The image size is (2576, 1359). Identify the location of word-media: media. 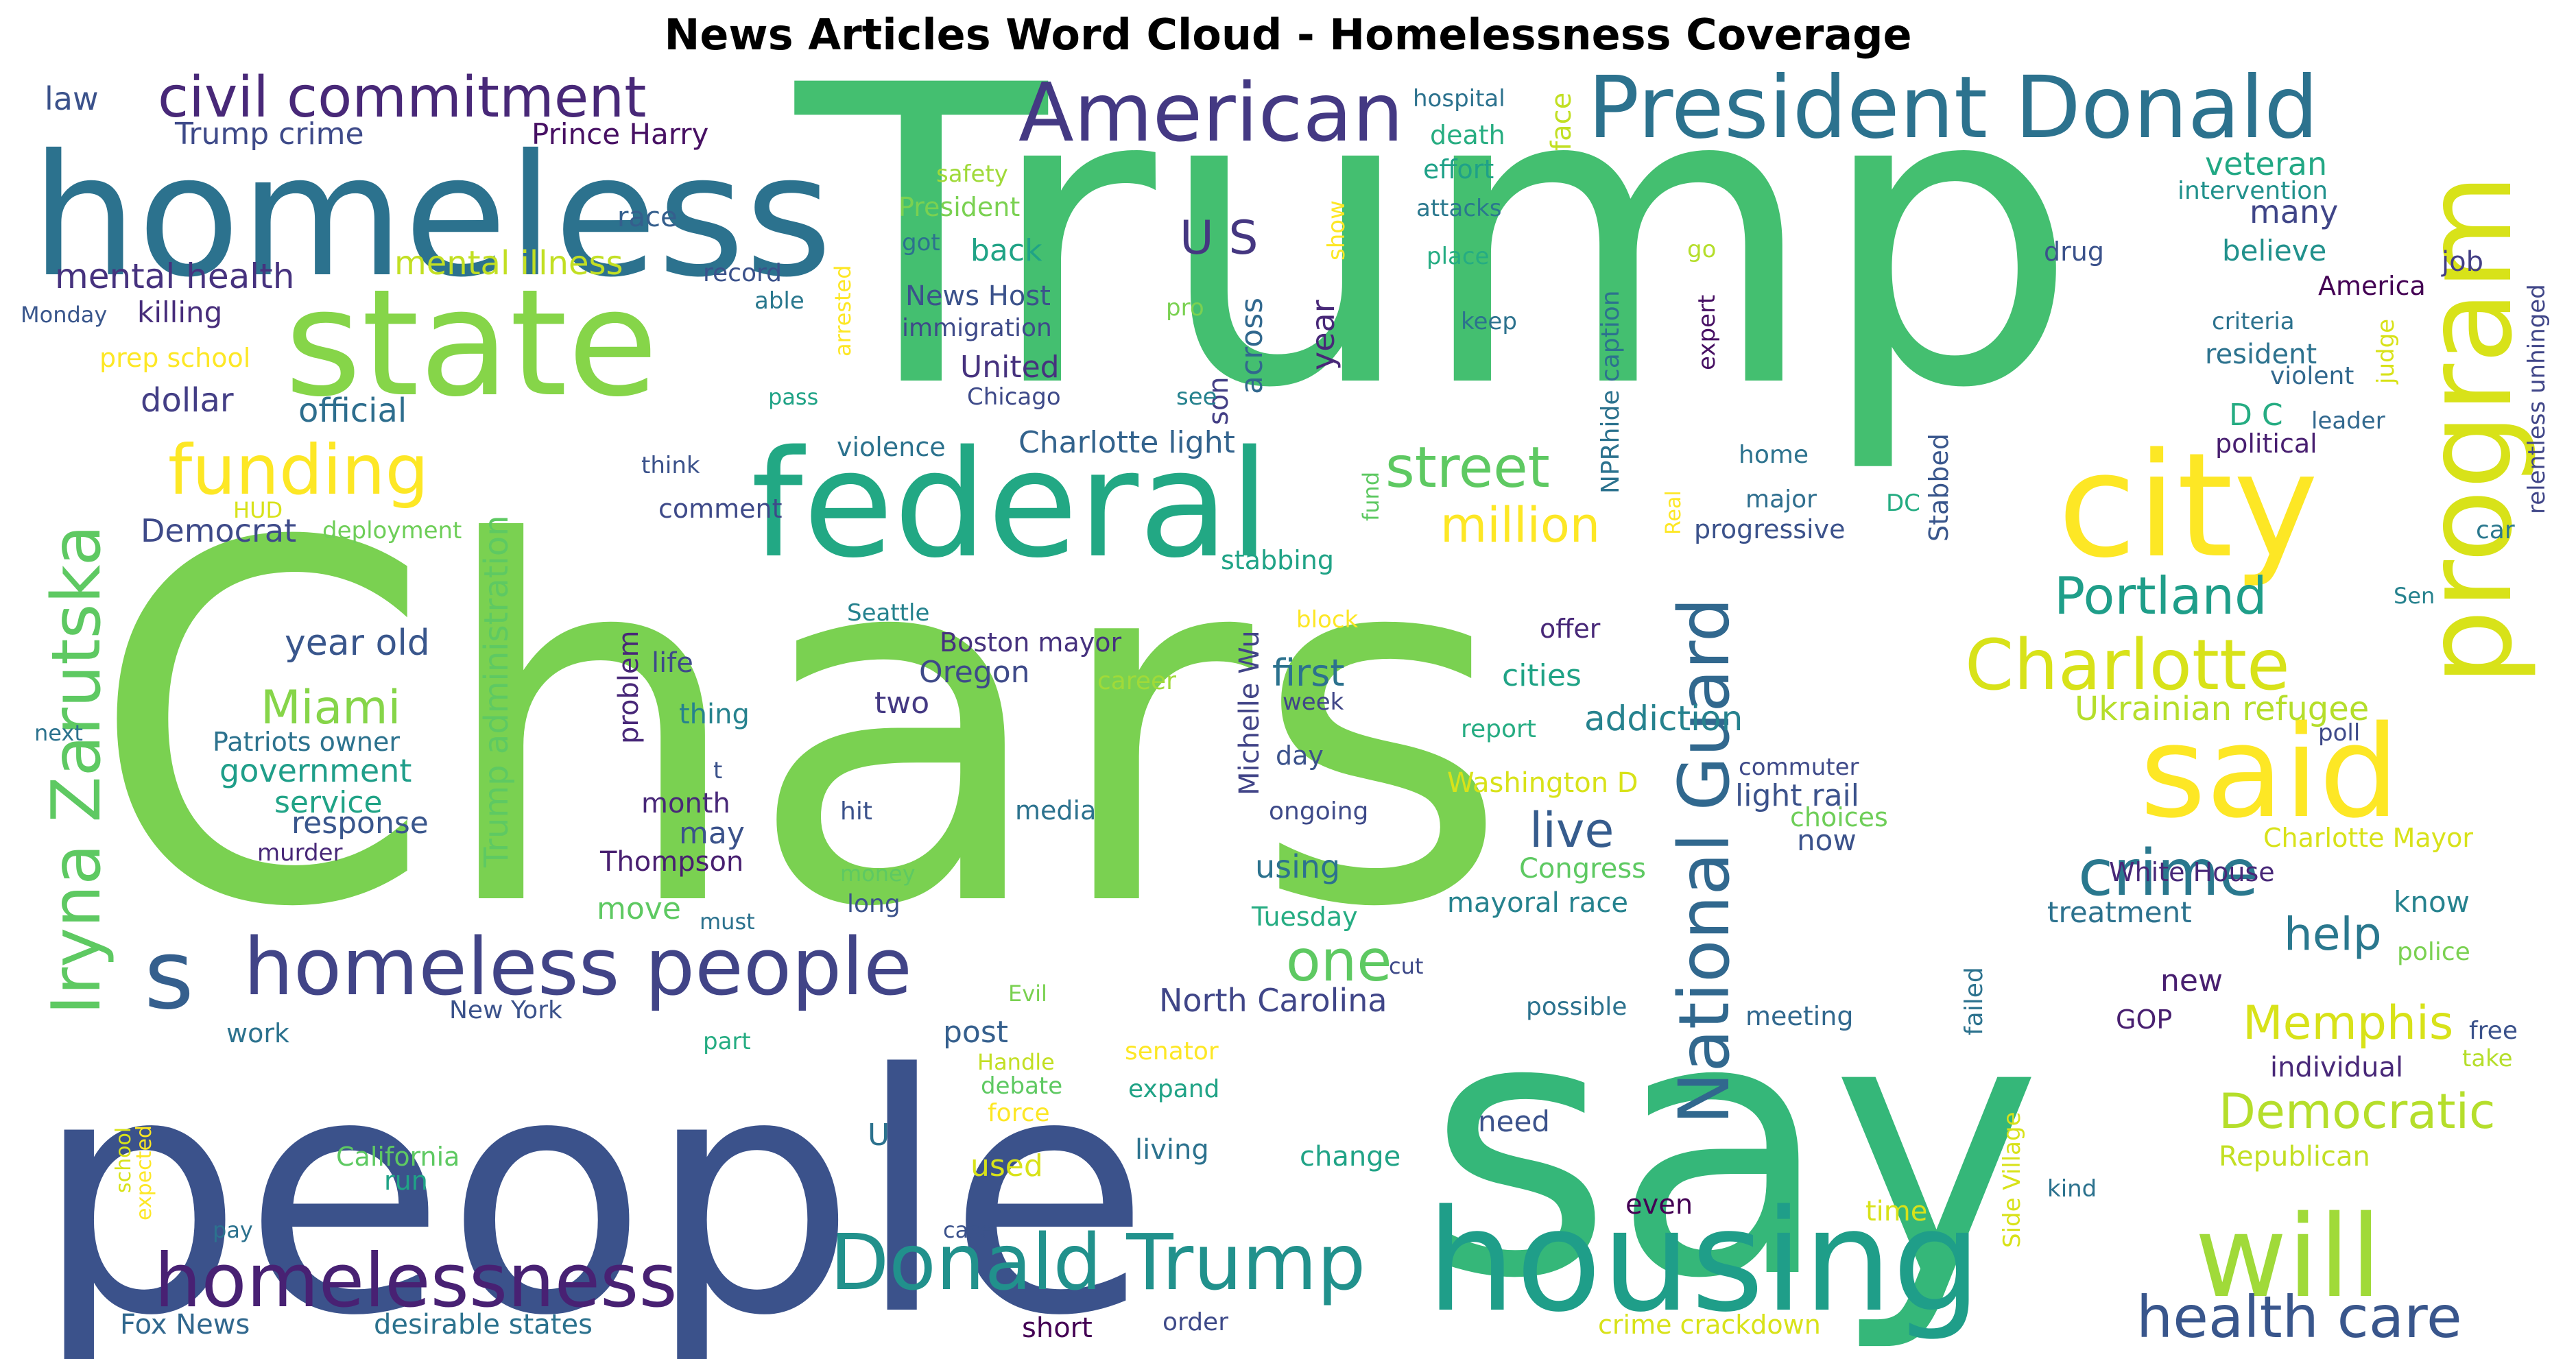
(1055, 810).